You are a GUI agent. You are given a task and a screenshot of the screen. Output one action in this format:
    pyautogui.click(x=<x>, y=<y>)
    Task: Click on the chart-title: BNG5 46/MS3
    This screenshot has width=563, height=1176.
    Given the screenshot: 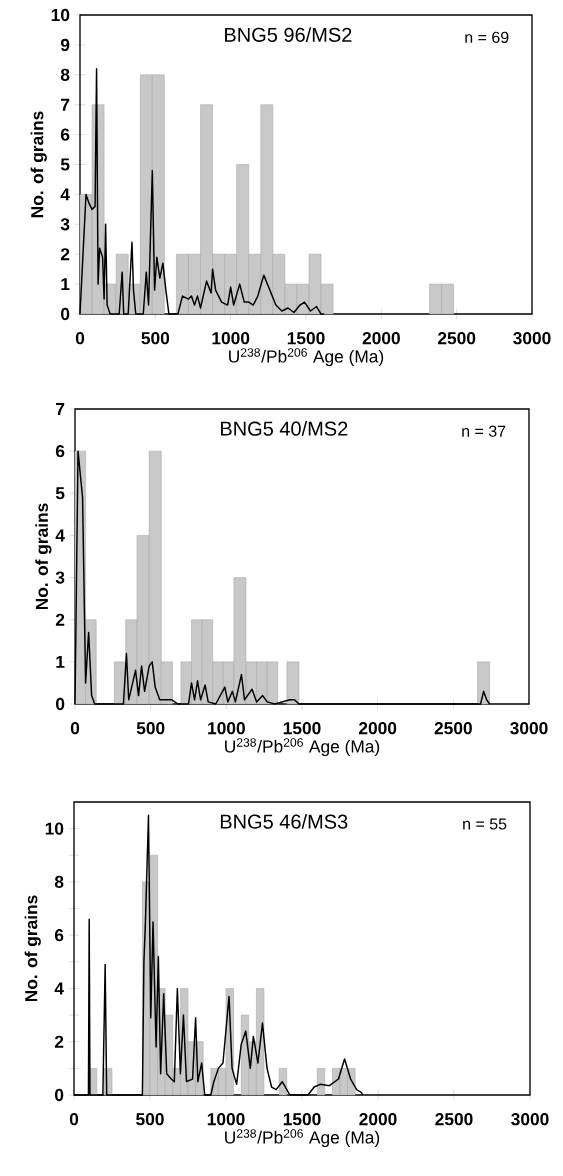 What is the action you would take?
    pyautogui.click(x=284, y=821)
    